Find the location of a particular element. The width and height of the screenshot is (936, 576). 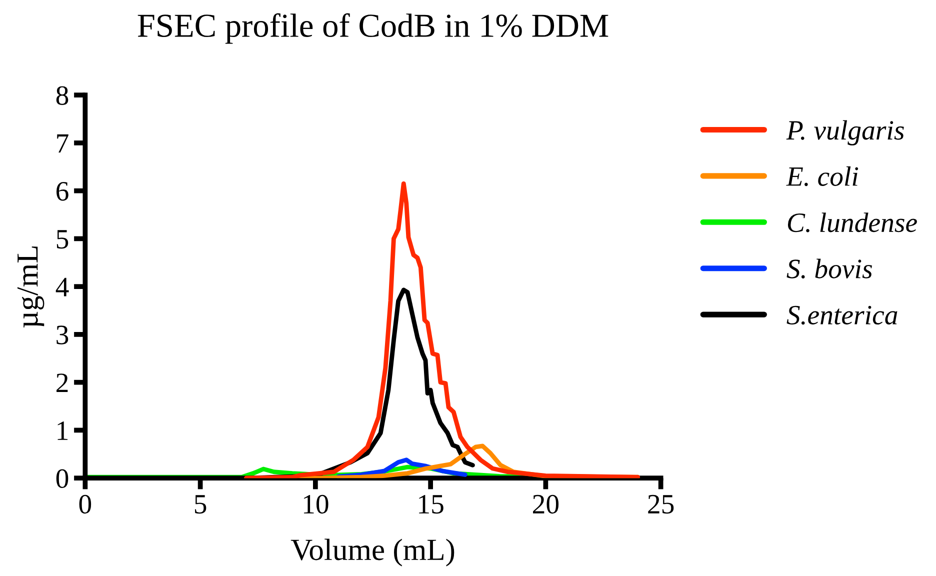

y-tick-label: 5 is located at coordinates (62, 239).